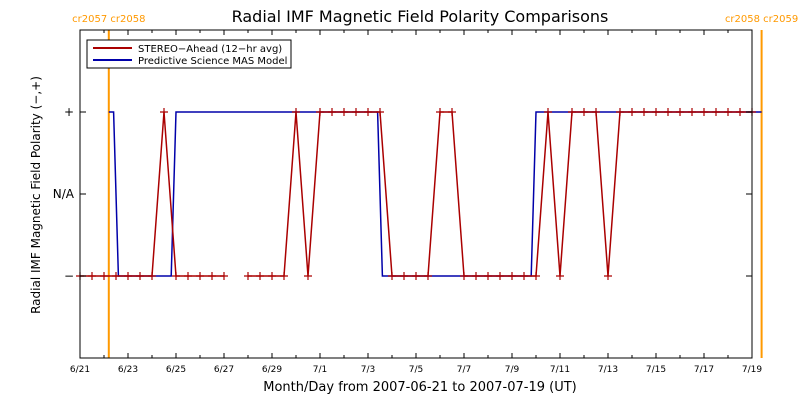  What do you see at coordinates (761, 19) in the screenshot?
I see `carrington-label: cr2058 cr2059` at bounding box center [761, 19].